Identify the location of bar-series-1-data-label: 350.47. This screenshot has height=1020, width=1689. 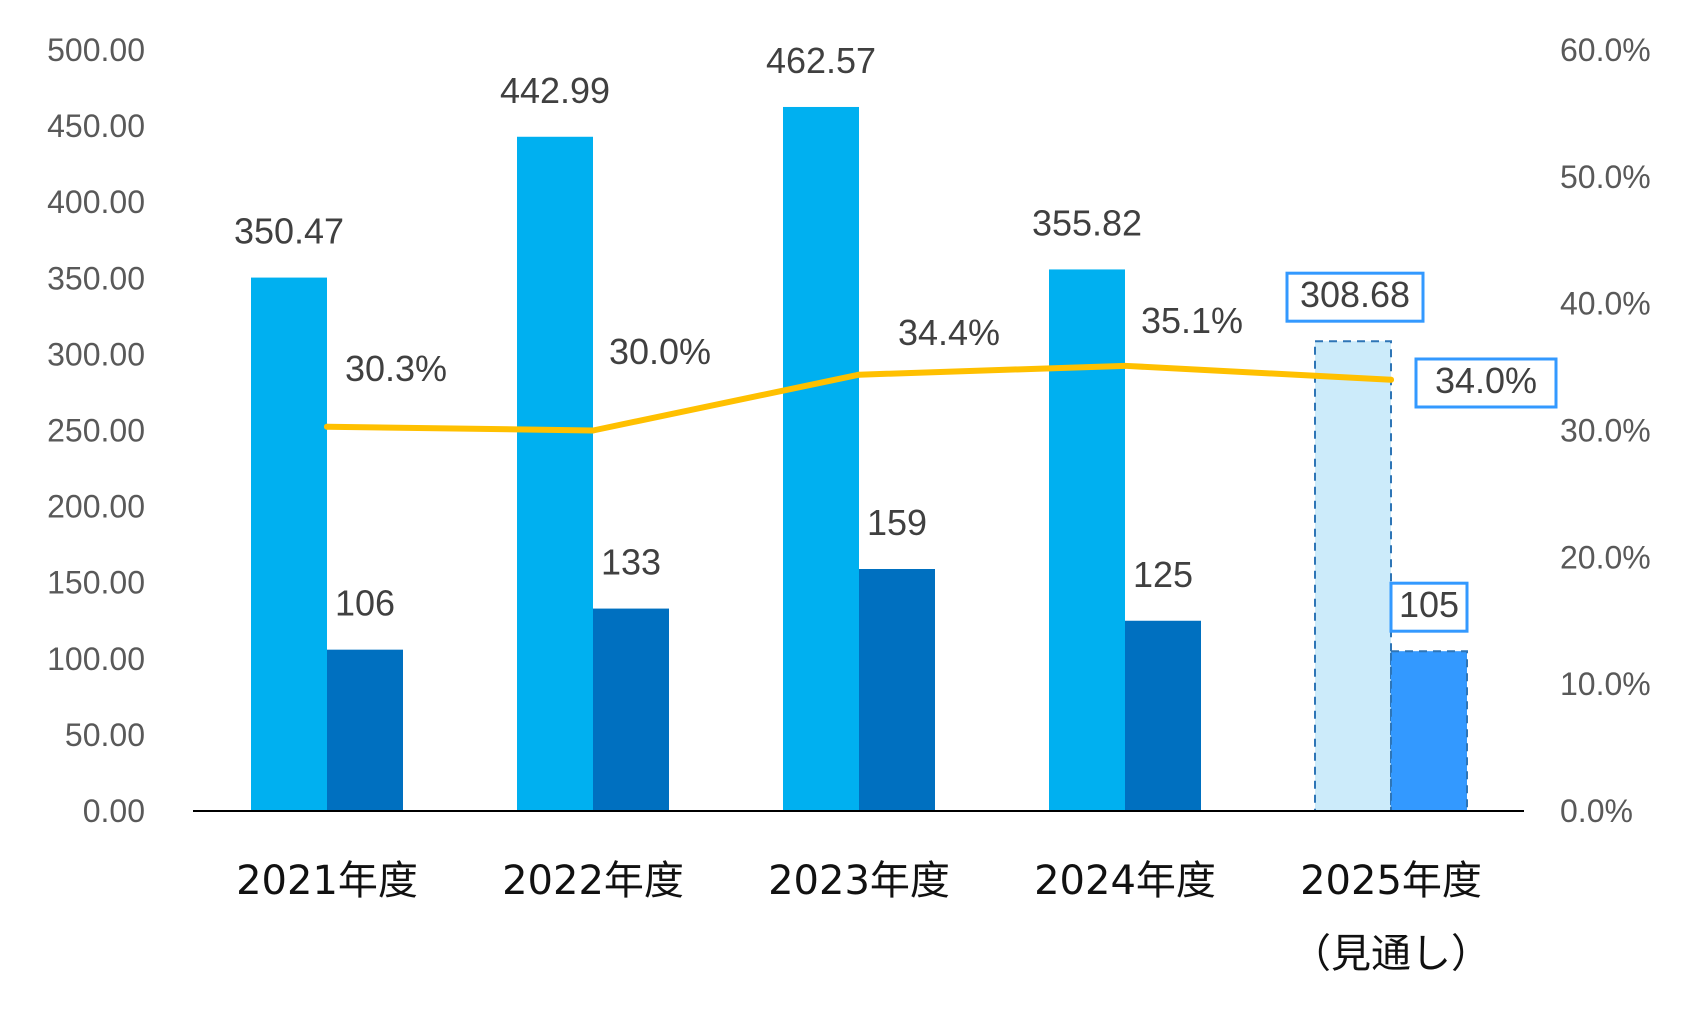
(289, 231).